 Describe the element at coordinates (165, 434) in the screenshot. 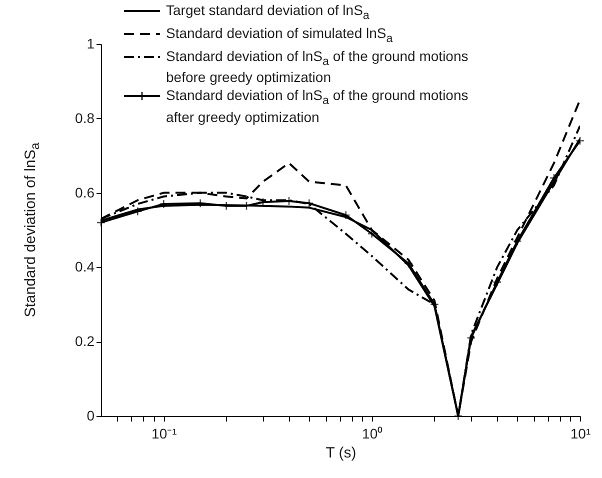

I see `x-tick-label: 10⁻¹` at that location.